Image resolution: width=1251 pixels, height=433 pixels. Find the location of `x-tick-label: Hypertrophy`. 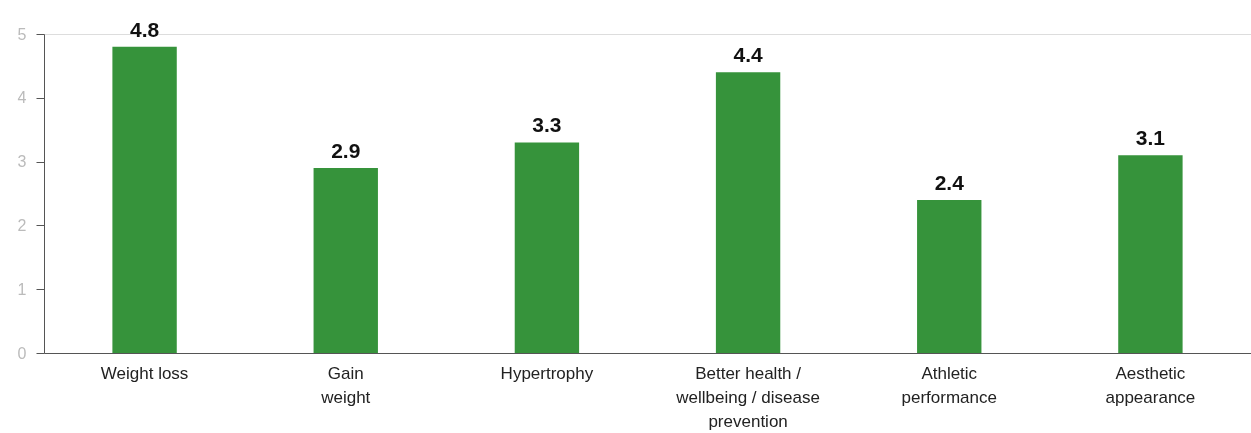

x-tick-label: Hypertrophy is located at coordinates (547, 373).